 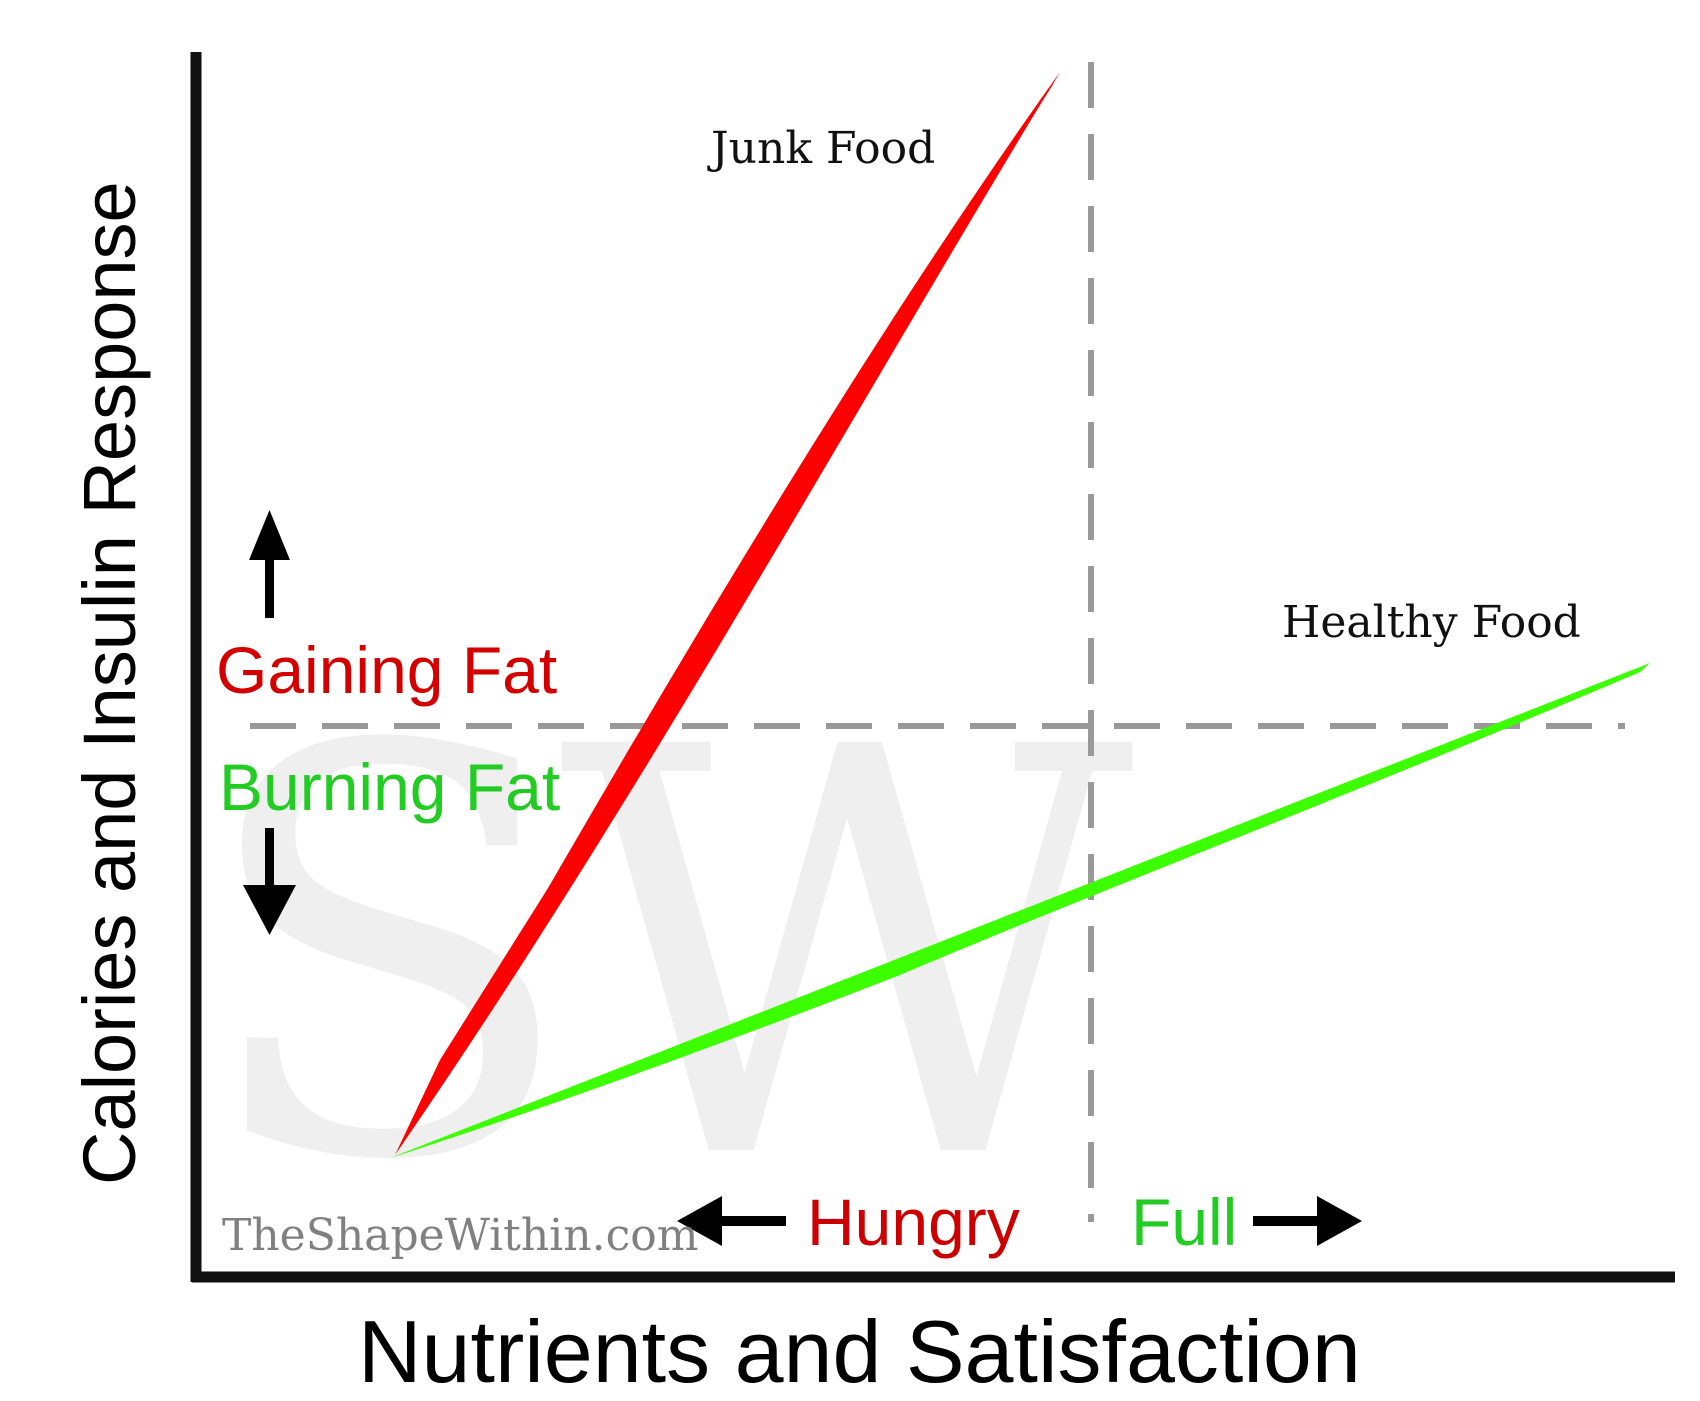 I want to click on junk-food-label: Junk Food, so click(x=821, y=148).